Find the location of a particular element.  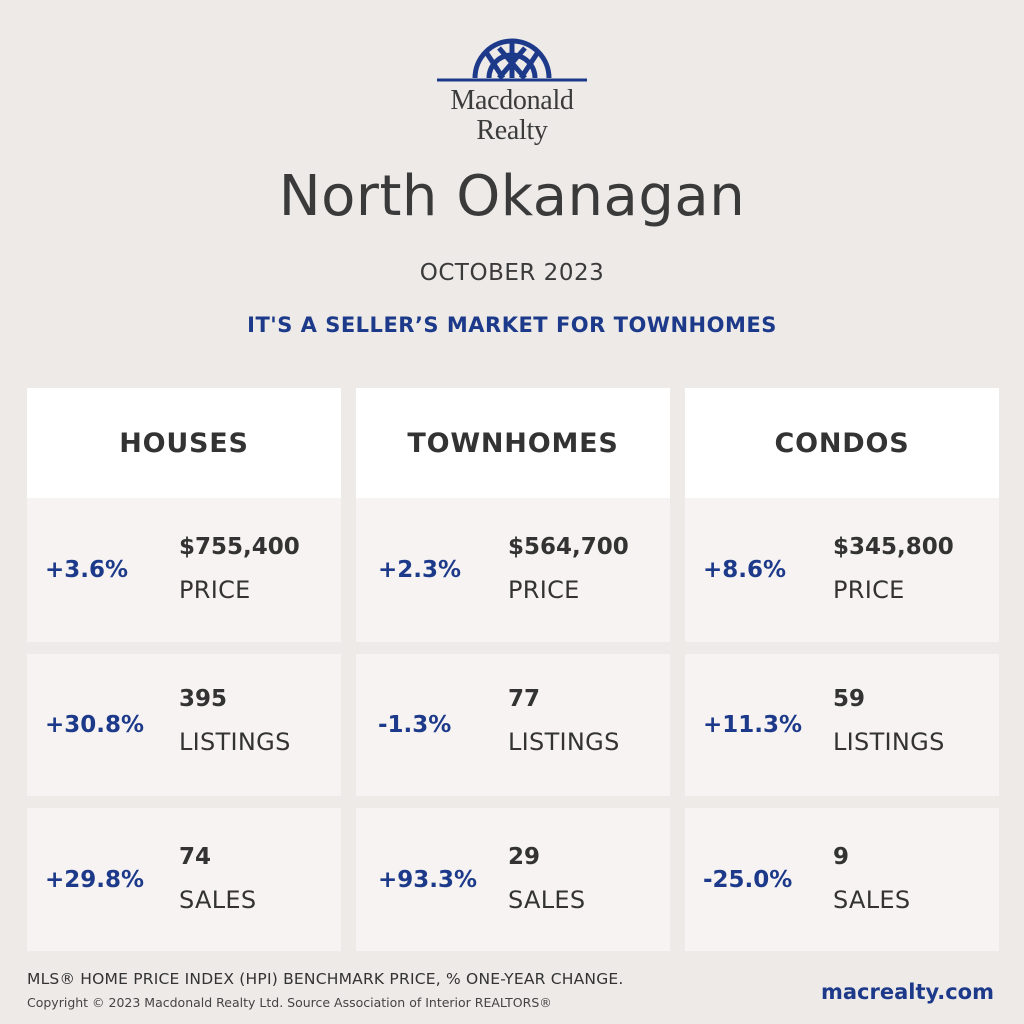

price-card: +8.6% $345,800 PRICE is located at coordinates (842, 570).